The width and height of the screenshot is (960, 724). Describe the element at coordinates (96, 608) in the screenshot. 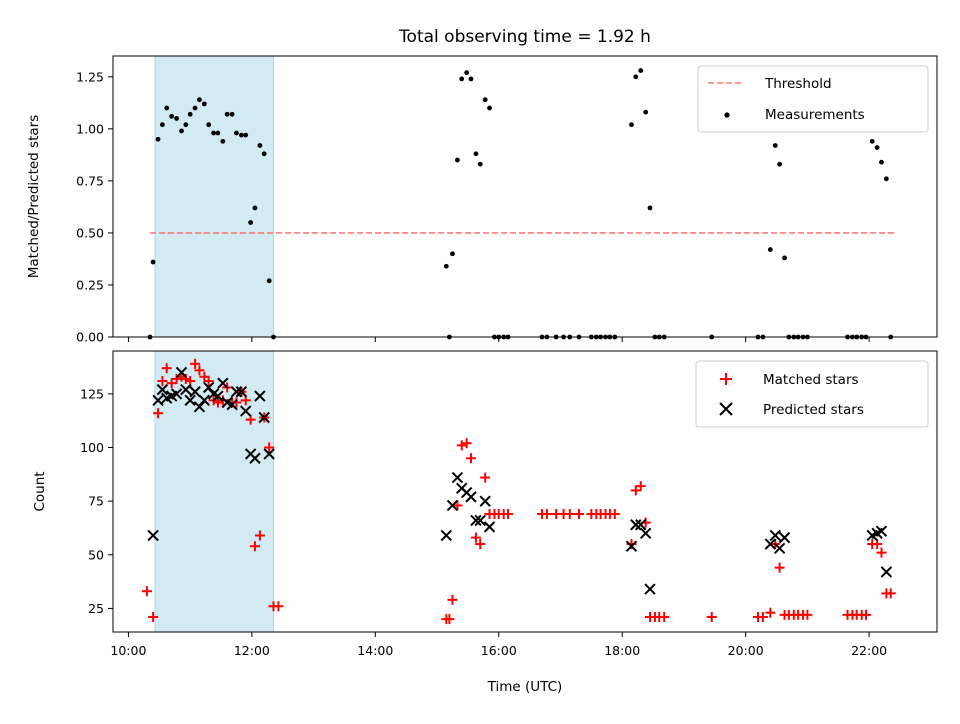

I see `y-tick-label: 25` at that location.